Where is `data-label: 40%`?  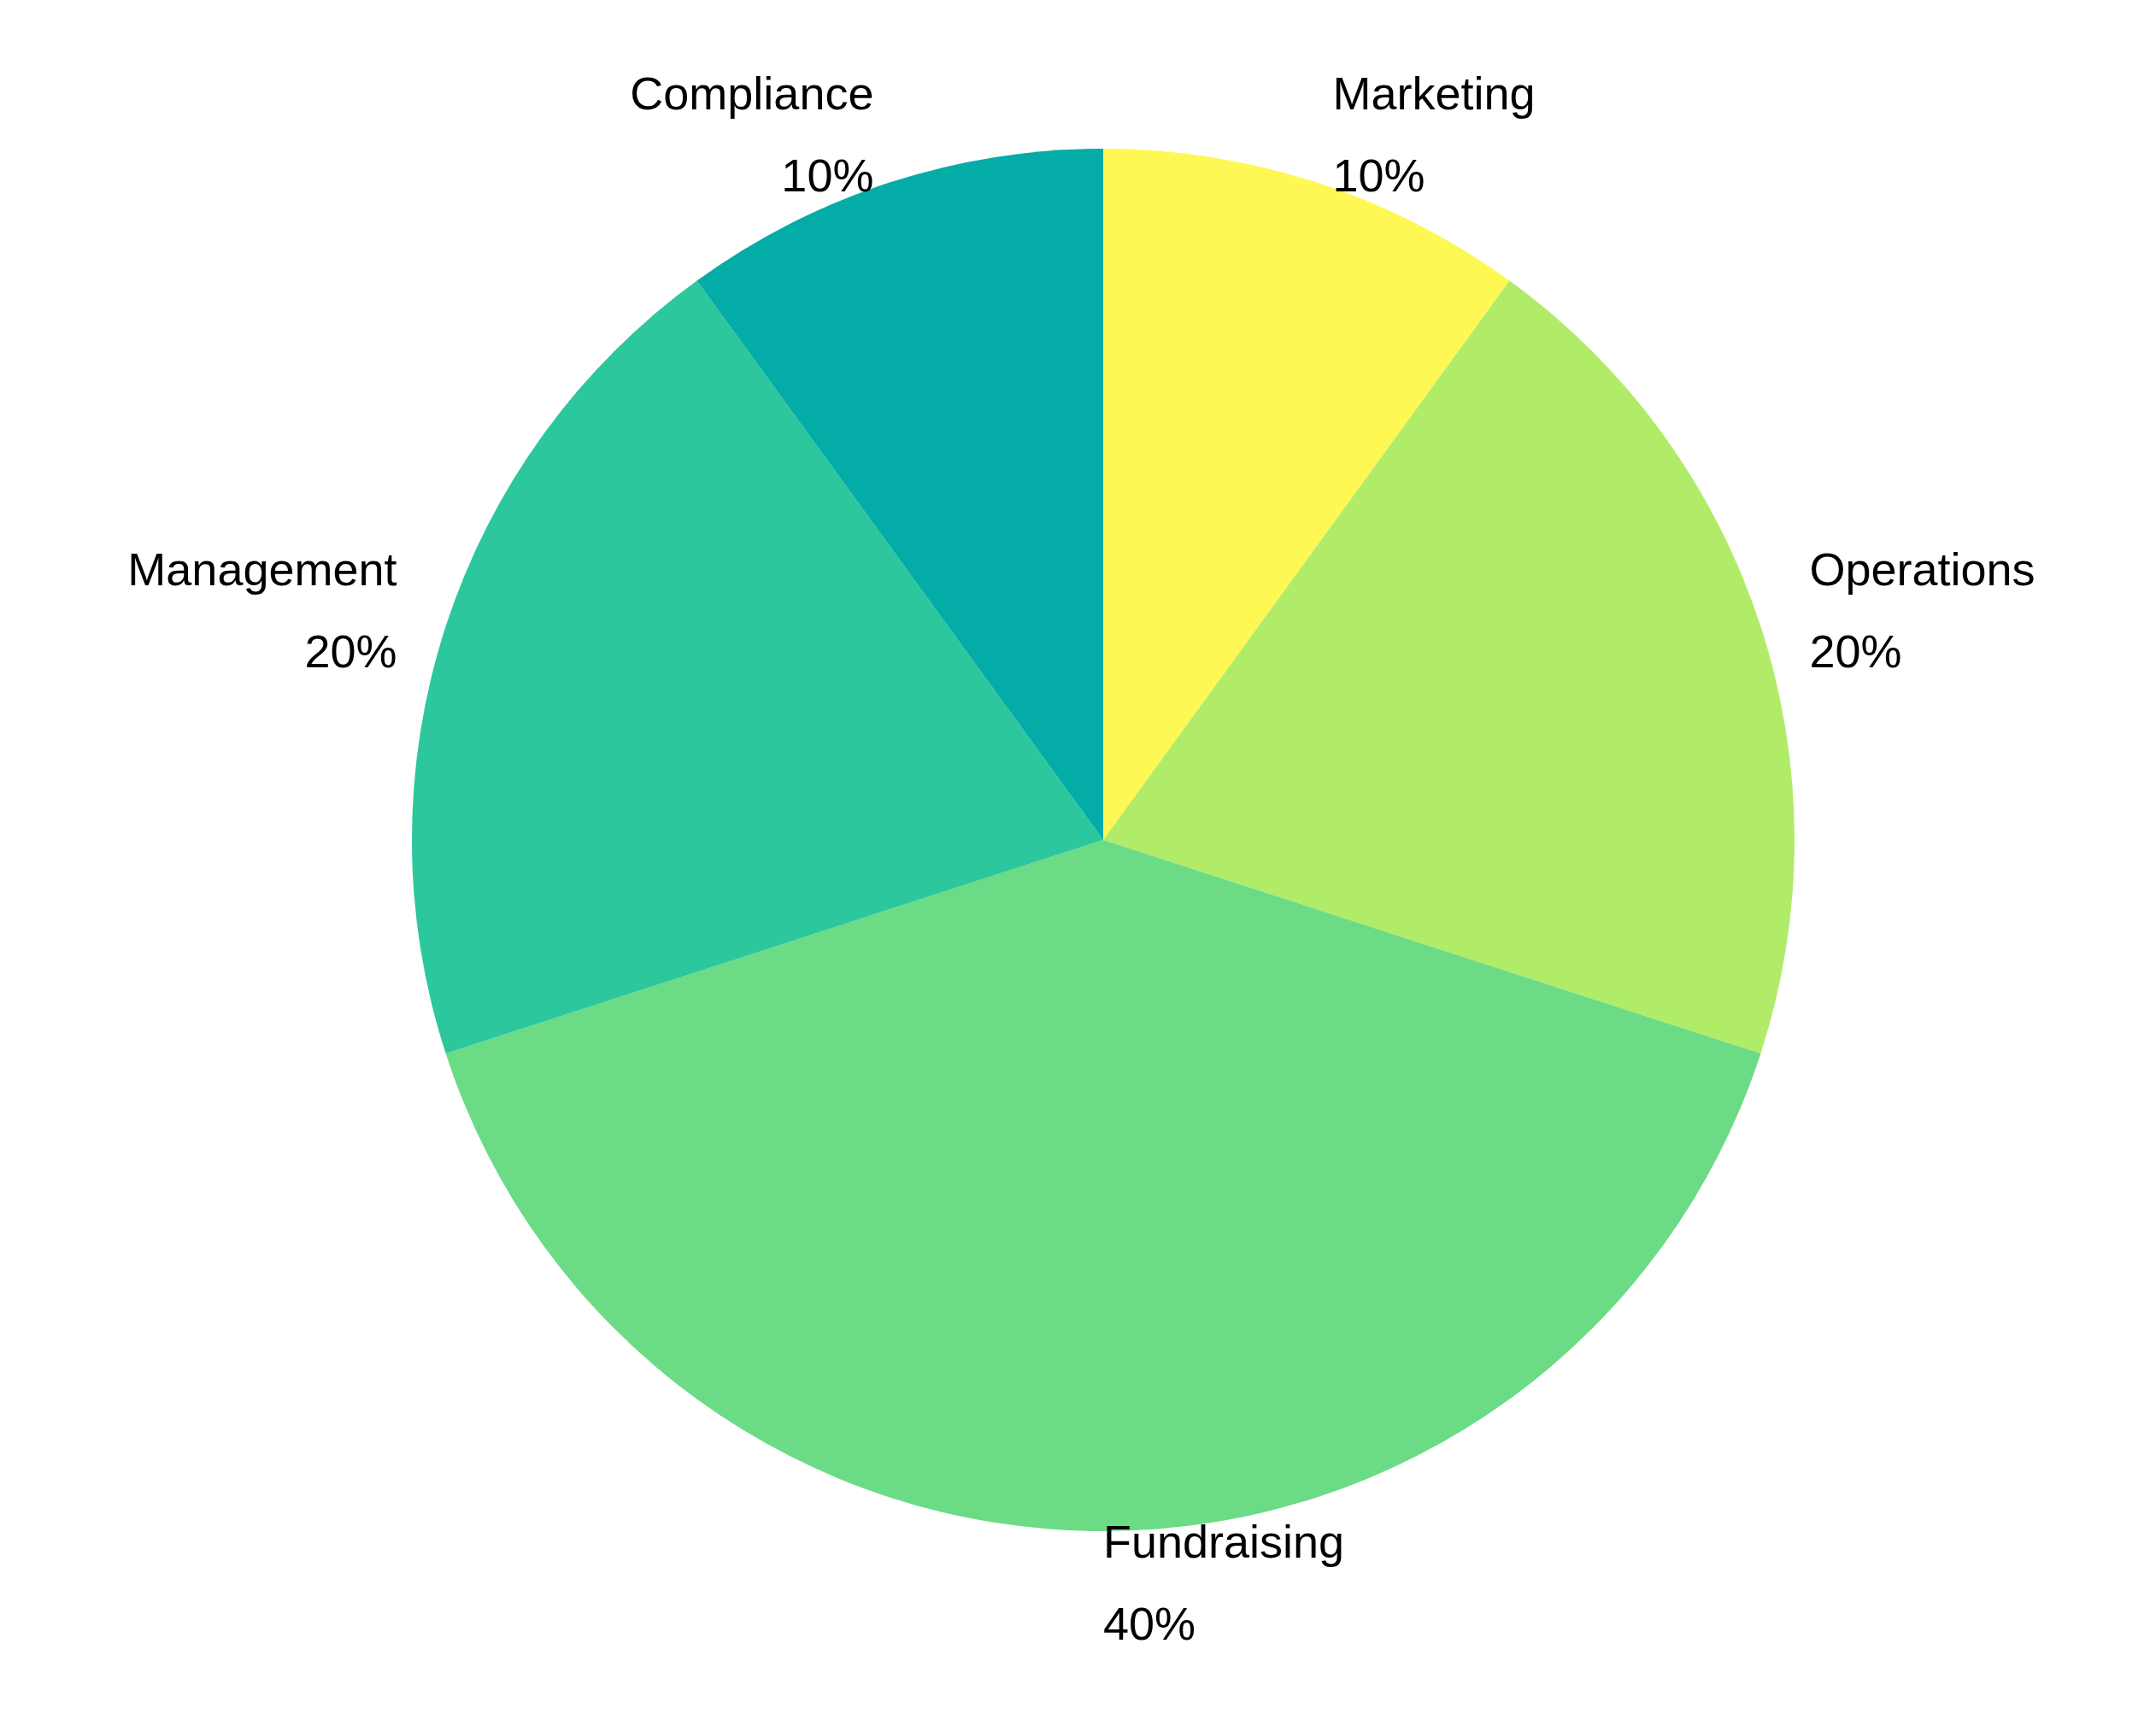
data-label: 40% is located at coordinates (1149, 1623).